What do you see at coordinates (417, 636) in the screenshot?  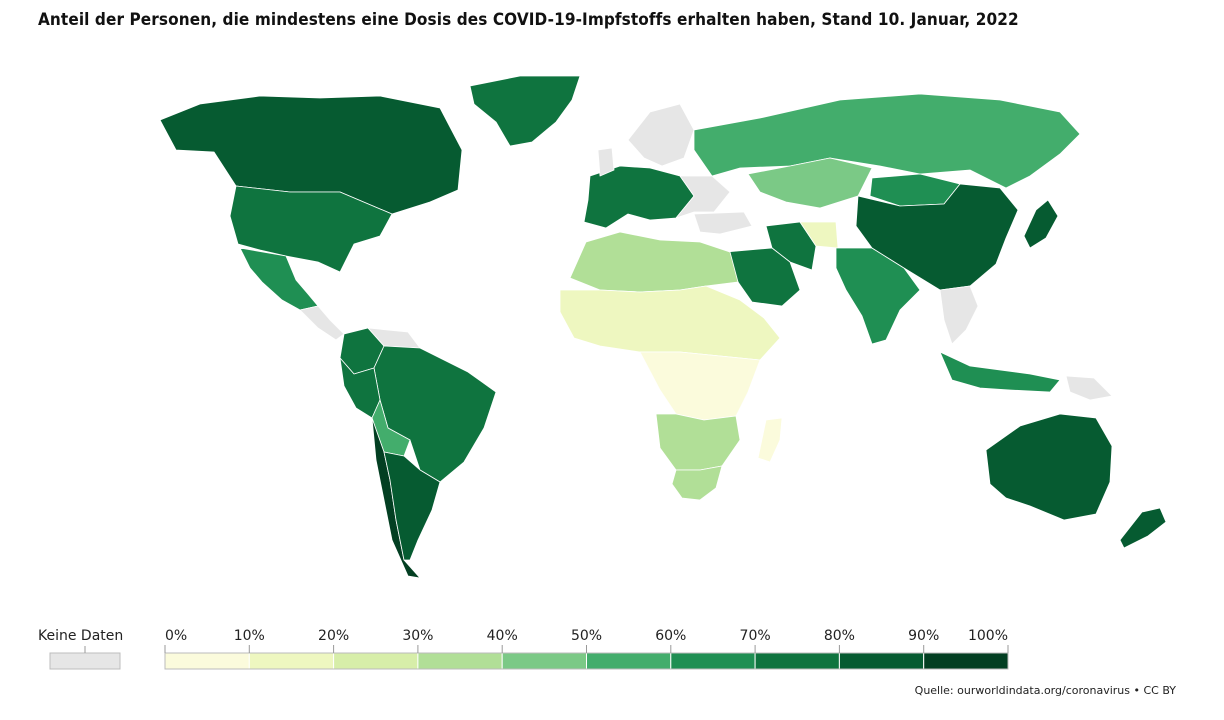 I see `legend-tick-label: 30%` at bounding box center [417, 636].